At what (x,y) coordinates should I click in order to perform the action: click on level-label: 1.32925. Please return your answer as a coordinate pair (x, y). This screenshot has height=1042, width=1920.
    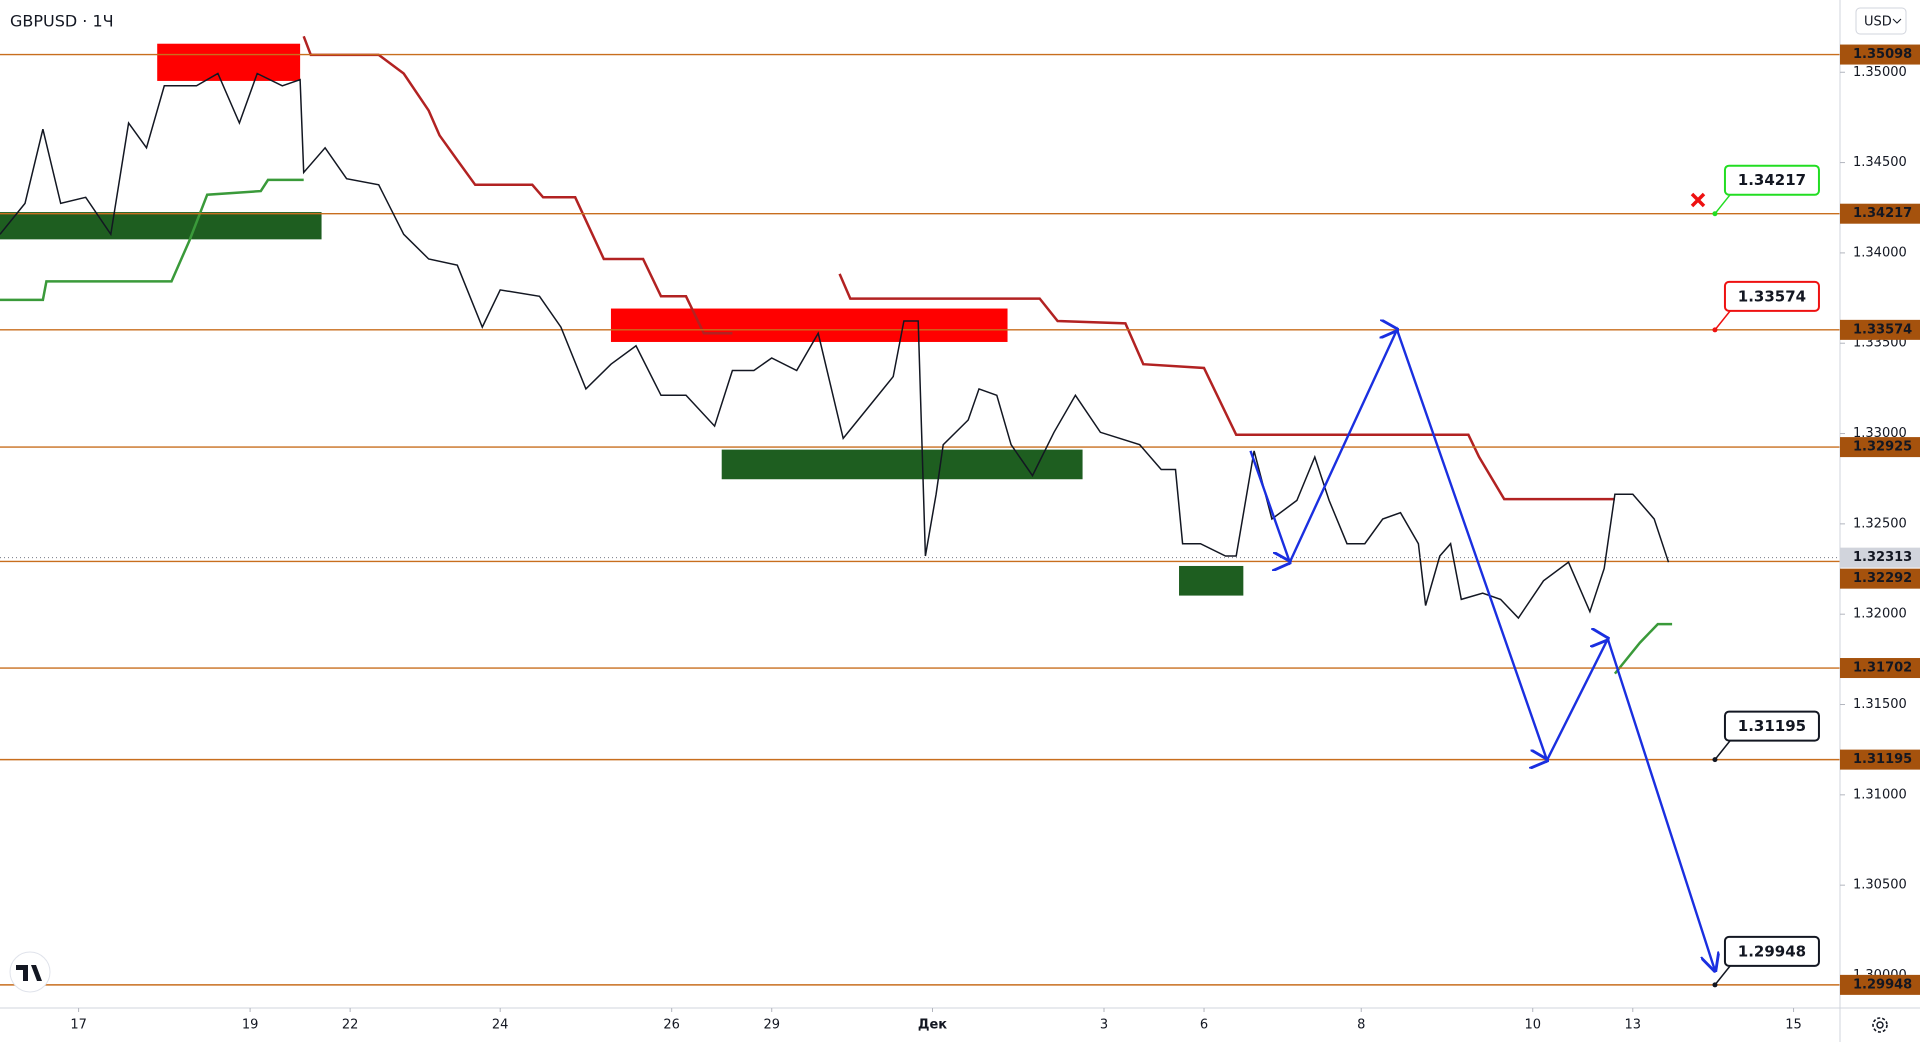
    Looking at the image, I should click on (1882, 447).